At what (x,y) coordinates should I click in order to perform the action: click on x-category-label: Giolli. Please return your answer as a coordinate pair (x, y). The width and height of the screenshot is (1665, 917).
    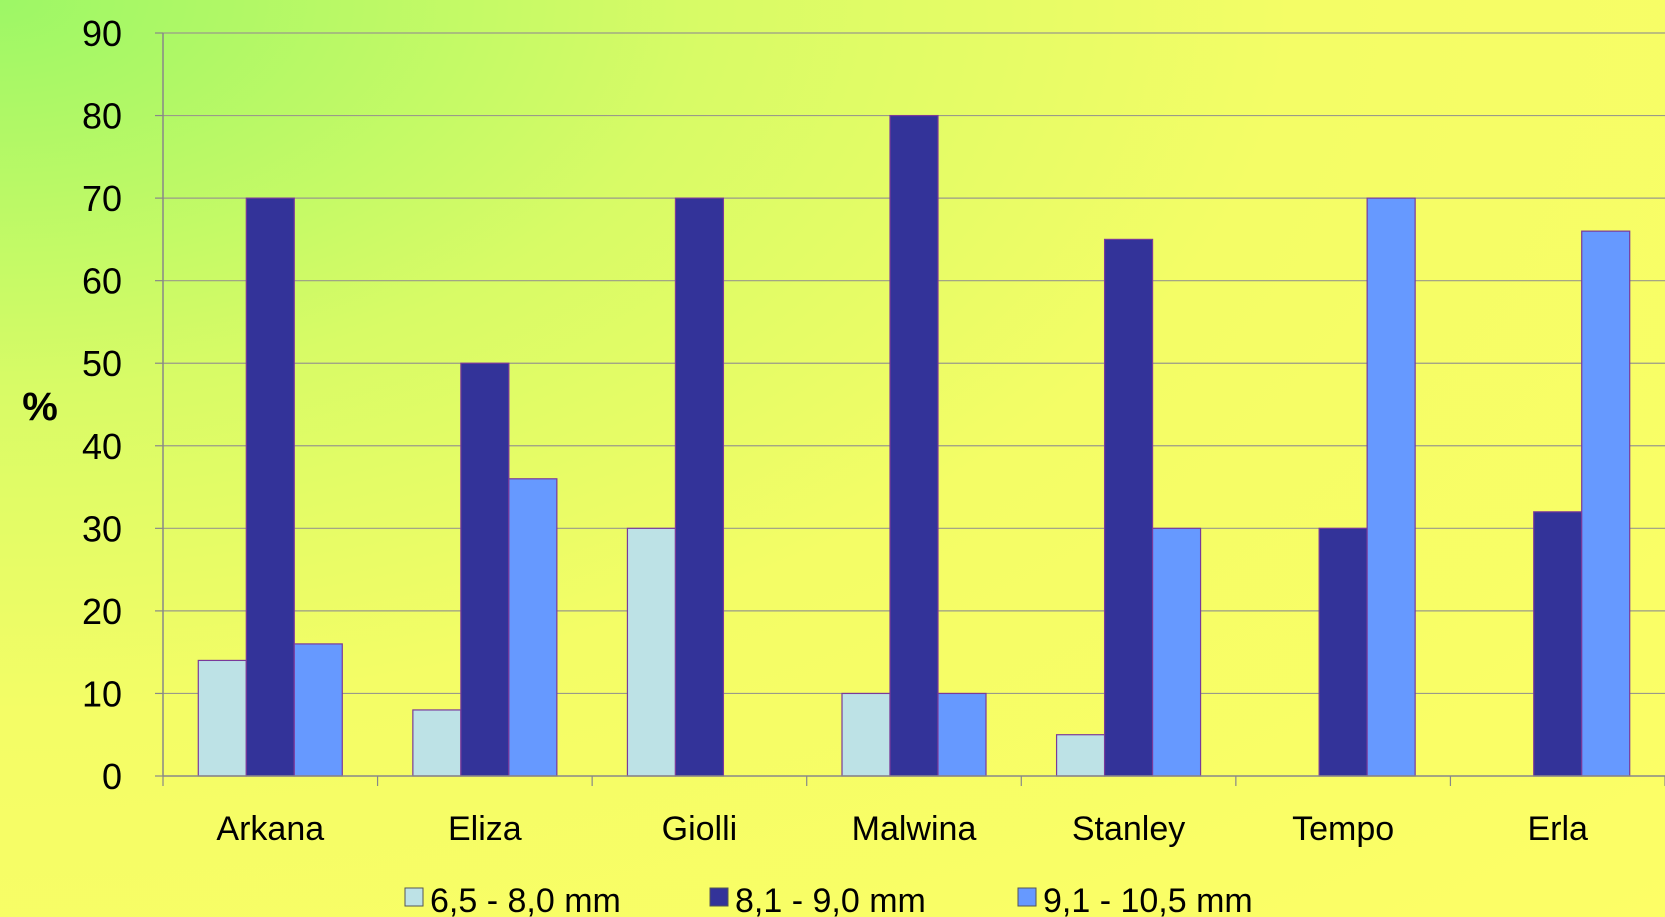
    Looking at the image, I should click on (700, 829).